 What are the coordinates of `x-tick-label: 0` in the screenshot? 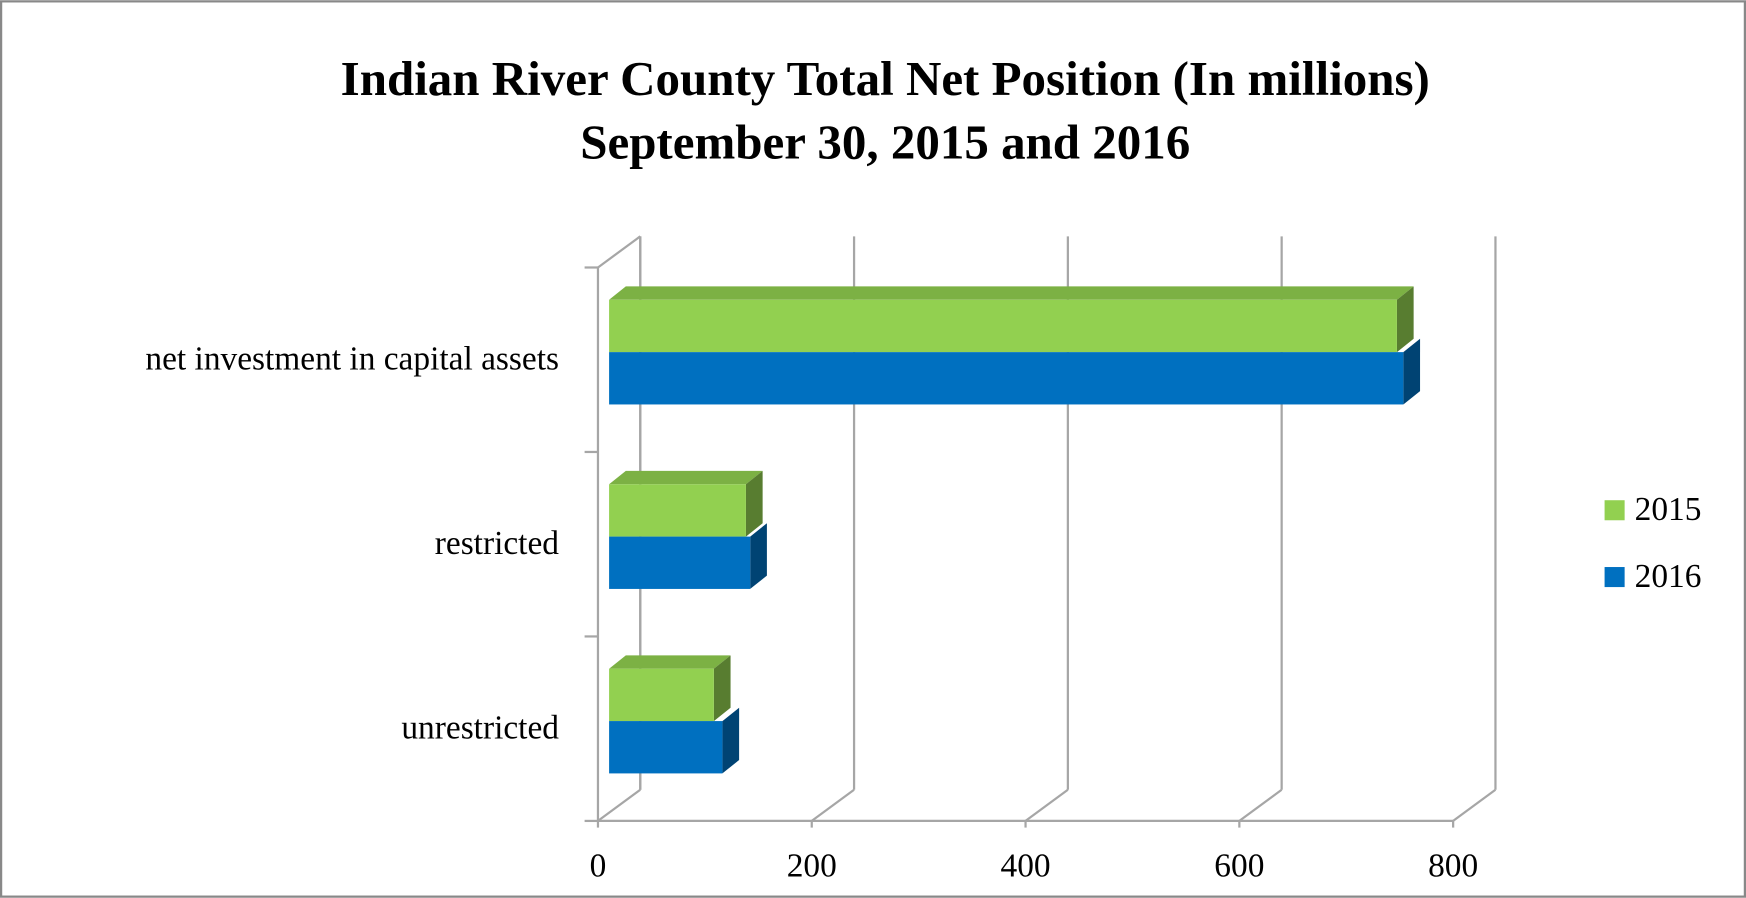 It's located at (598, 865).